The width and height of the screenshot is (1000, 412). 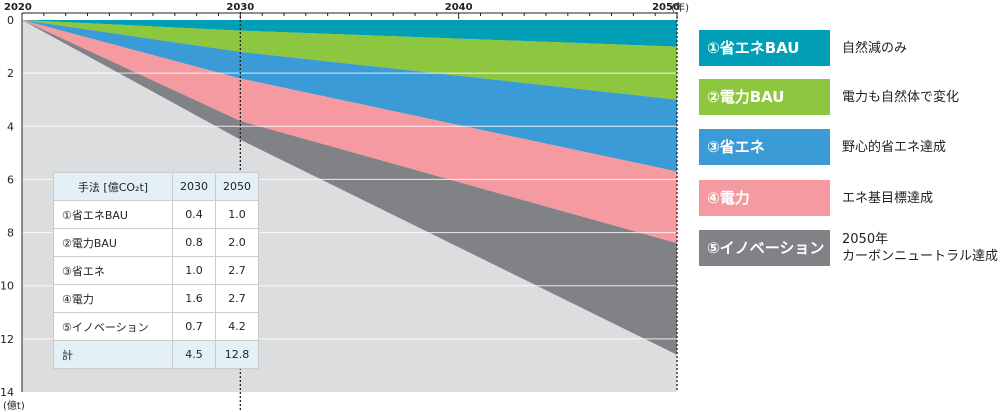 I want to click on legend-item: ⑤イノベーション 2050年カーボンニュートラル達成, so click(x=849, y=248).